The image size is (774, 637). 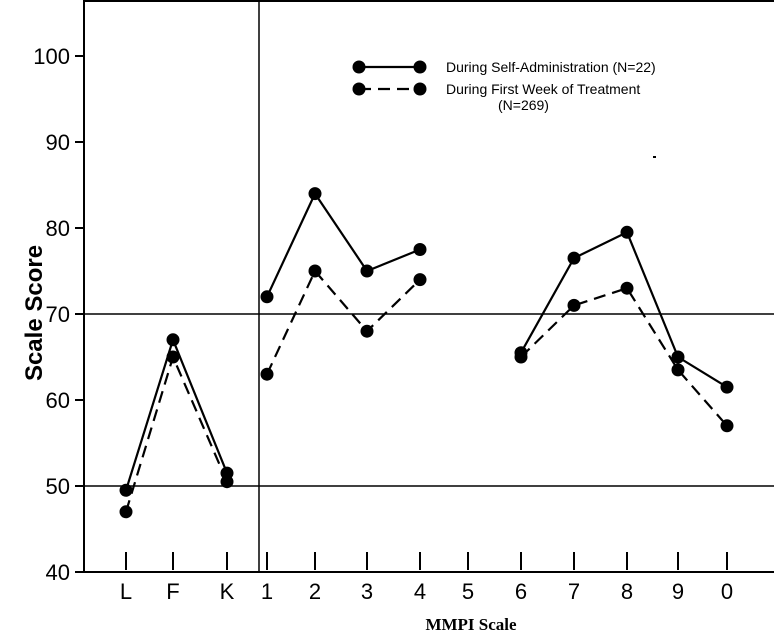 What do you see at coordinates (367, 591) in the screenshot?
I see `x-tick-label: 3` at bounding box center [367, 591].